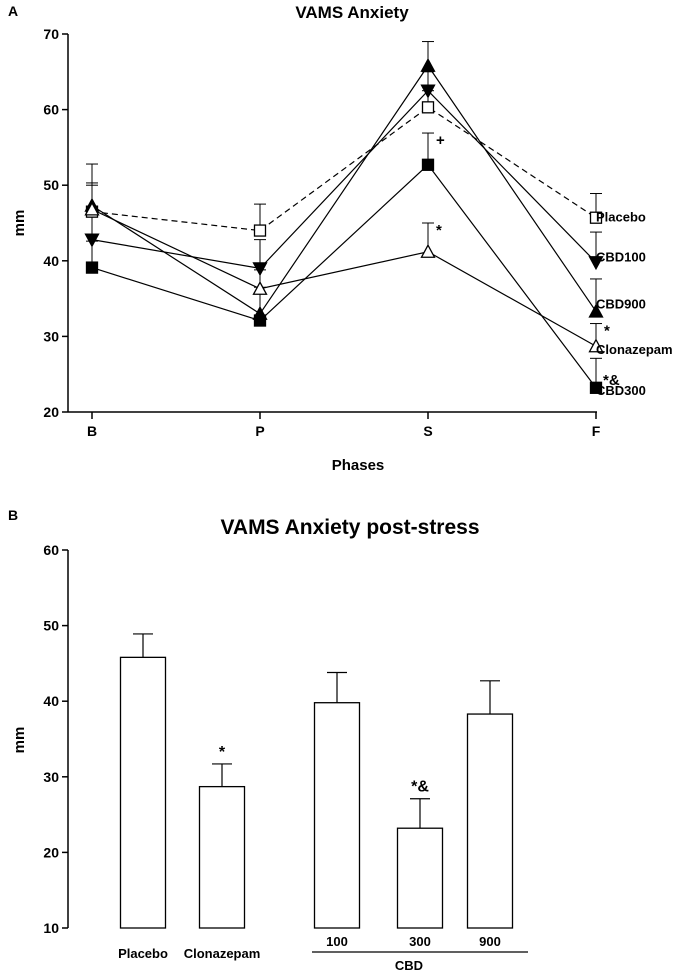  I want to click on bar-significance-marker: *&, so click(420, 787).